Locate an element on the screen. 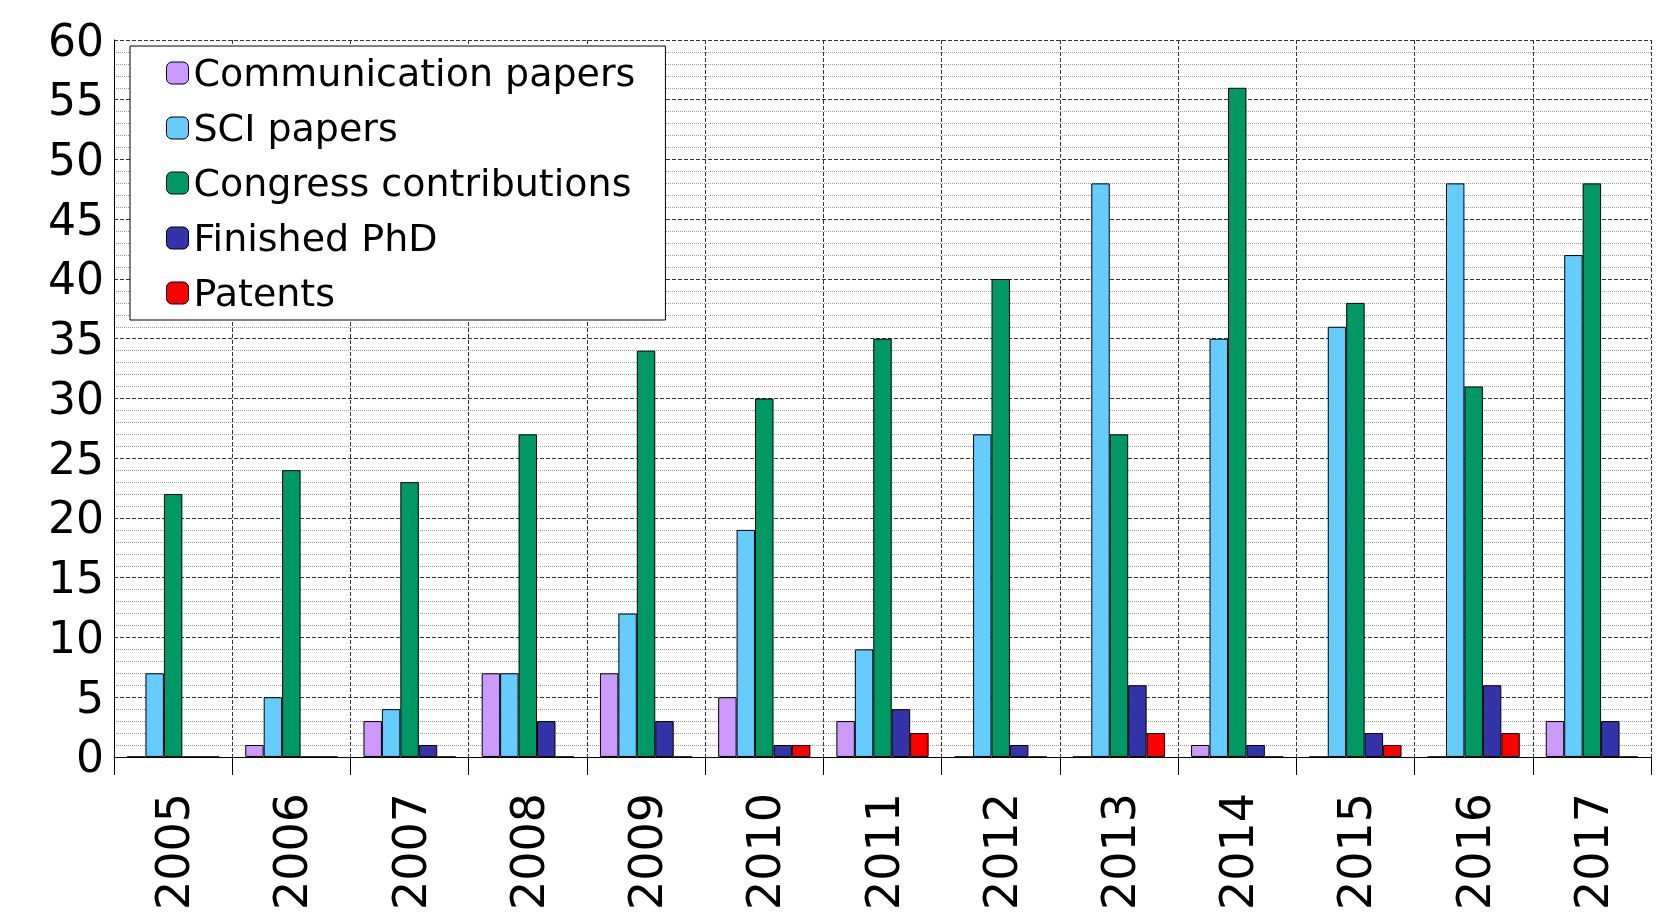  y-tick-label: 5 is located at coordinates (90, 697).